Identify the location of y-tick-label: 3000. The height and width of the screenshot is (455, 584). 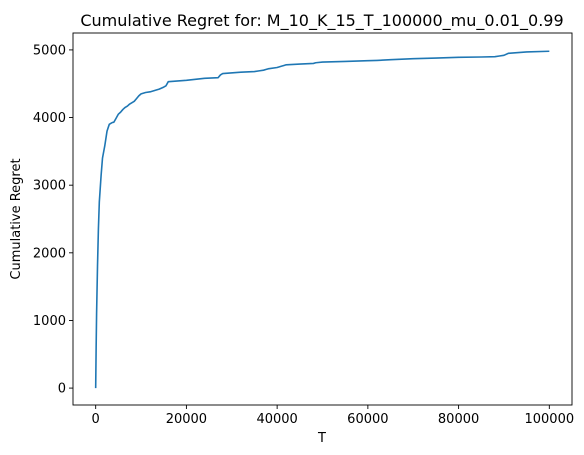
(49, 186).